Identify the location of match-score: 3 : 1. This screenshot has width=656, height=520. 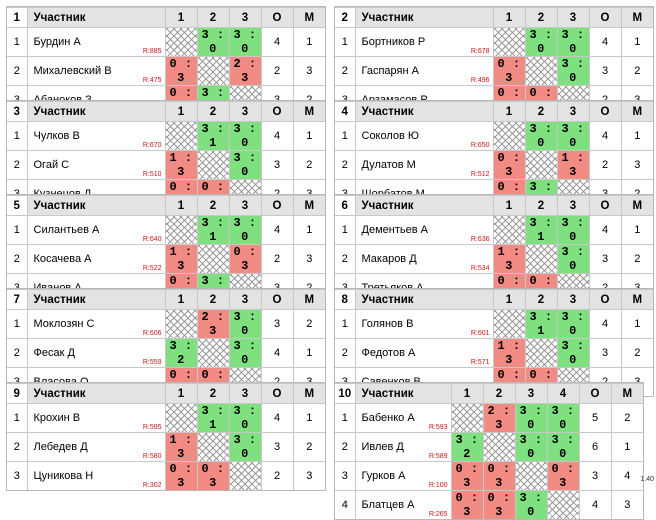
(213, 418).